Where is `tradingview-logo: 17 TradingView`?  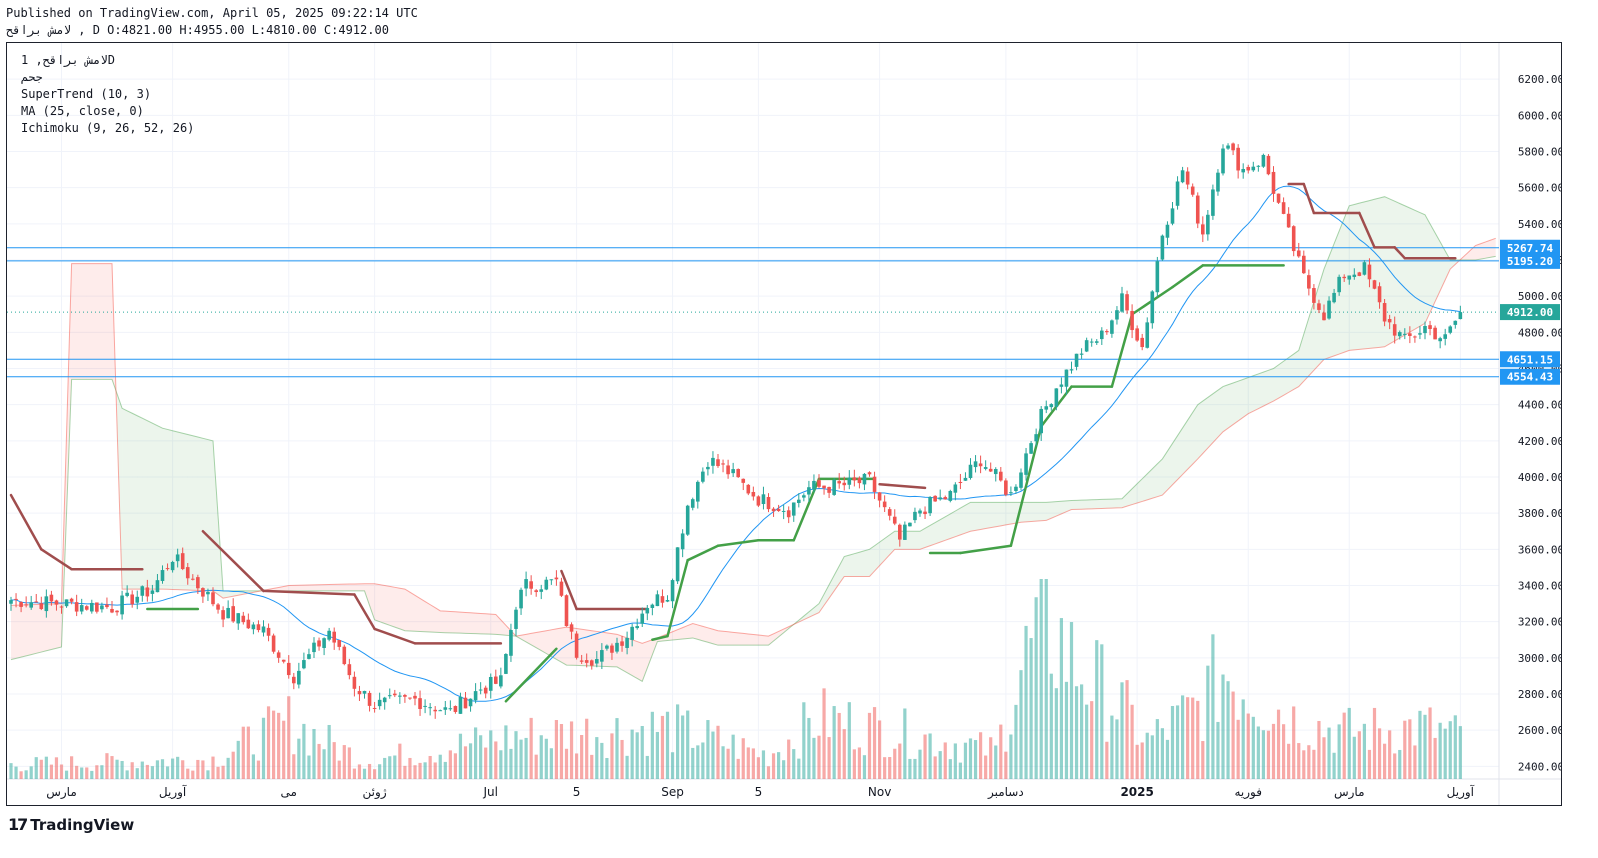 tradingview-logo: 17 TradingView is located at coordinates (71, 824).